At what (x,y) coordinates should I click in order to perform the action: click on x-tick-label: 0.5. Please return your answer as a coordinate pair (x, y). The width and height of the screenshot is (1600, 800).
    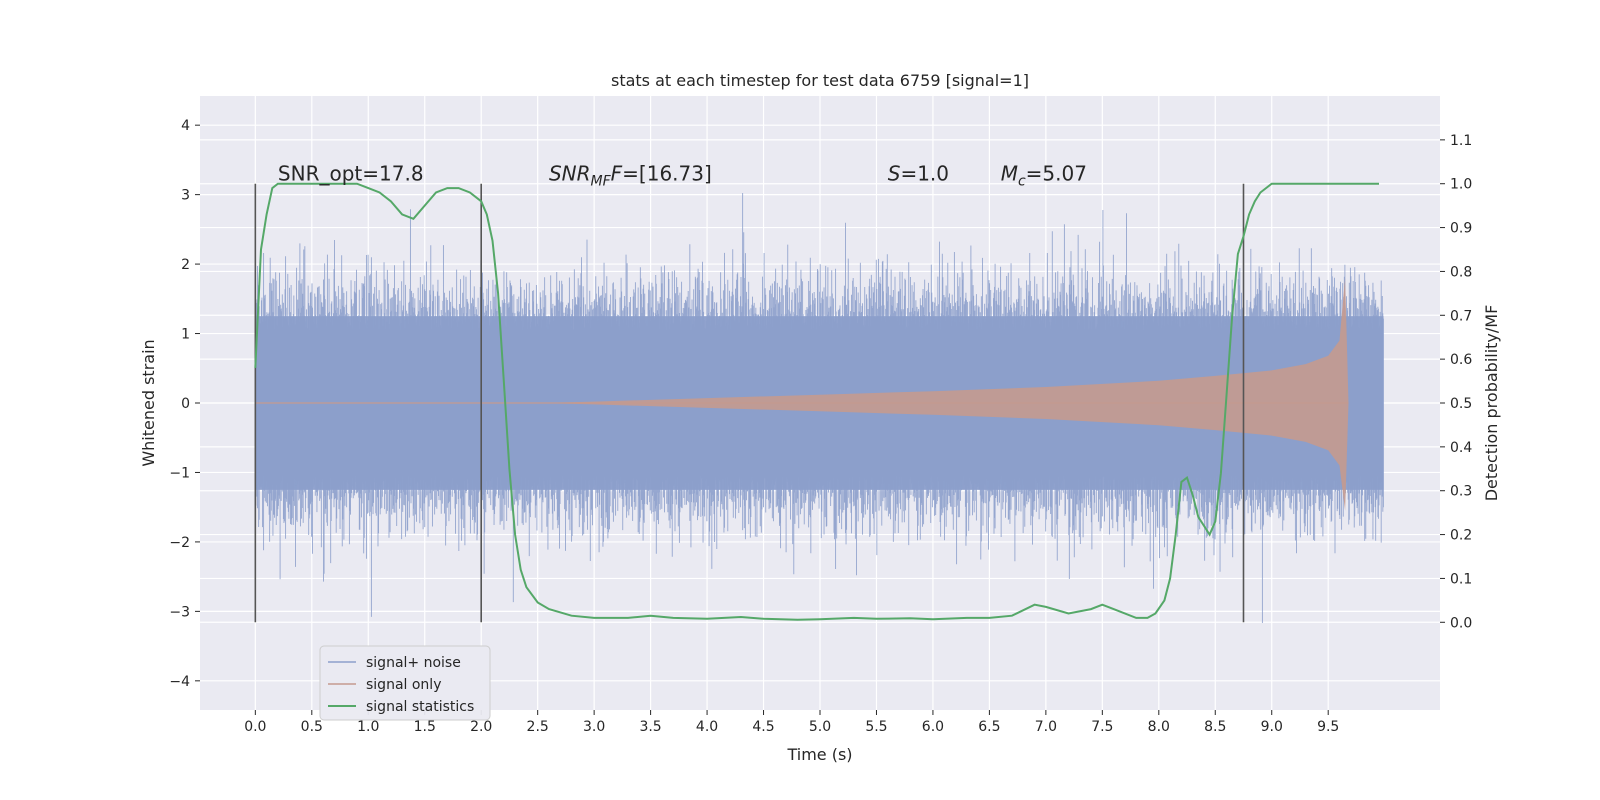
    Looking at the image, I should click on (312, 727).